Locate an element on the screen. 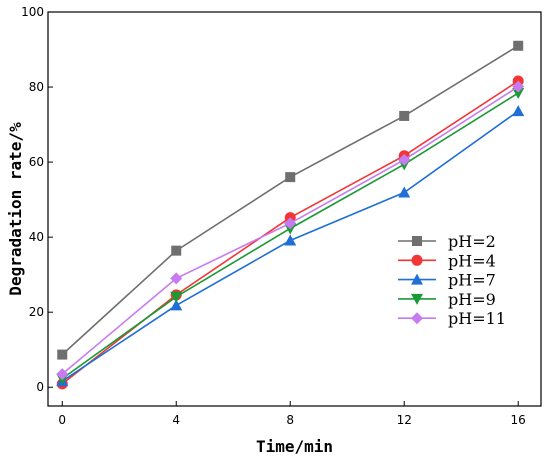  x-tick-label: 16 is located at coordinates (518, 420).